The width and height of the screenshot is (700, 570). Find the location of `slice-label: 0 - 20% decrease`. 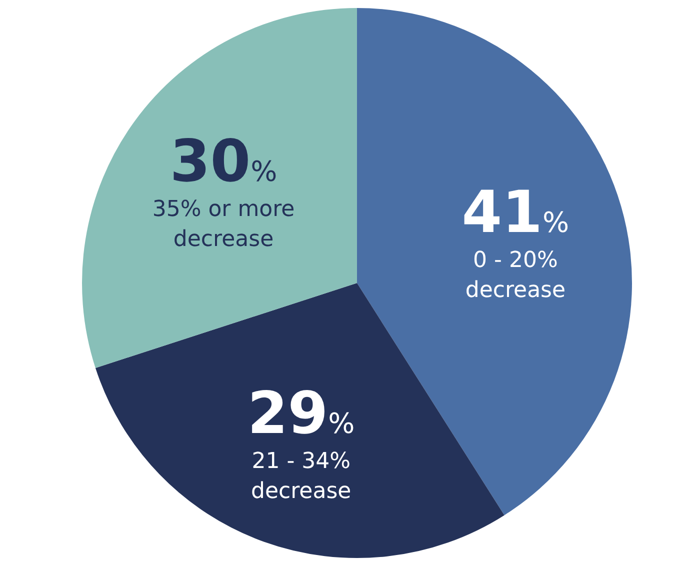

slice-label: 0 - 20% decrease is located at coordinates (515, 275).